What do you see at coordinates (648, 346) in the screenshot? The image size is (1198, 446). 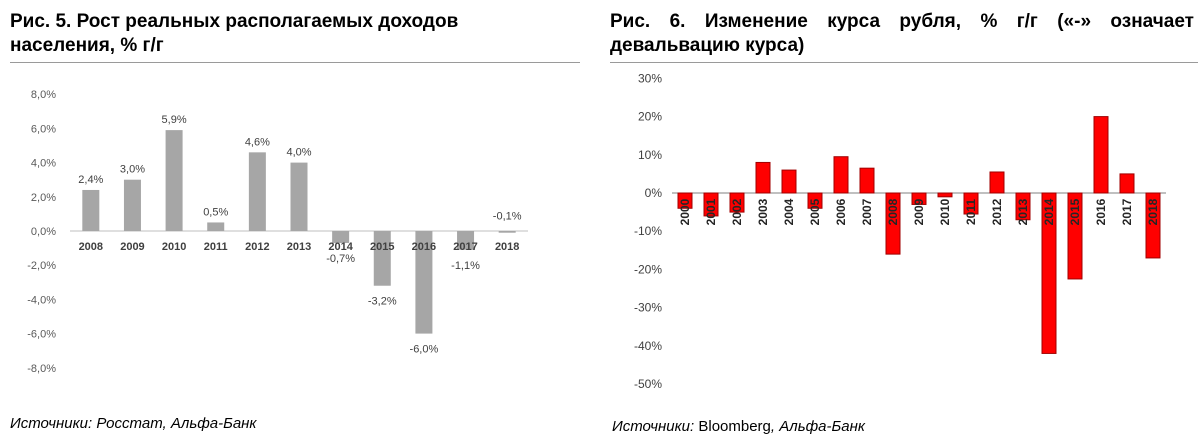 I see `y-tick-label: -40%` at bounding box center [648, 346].